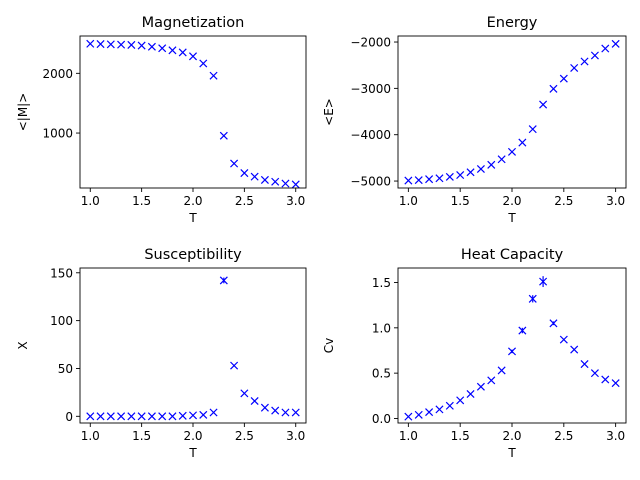 Image resolution: width=640 pixels, height=480 pixels. I want to click on y-tick-label: 1.0, so click(381, 328).